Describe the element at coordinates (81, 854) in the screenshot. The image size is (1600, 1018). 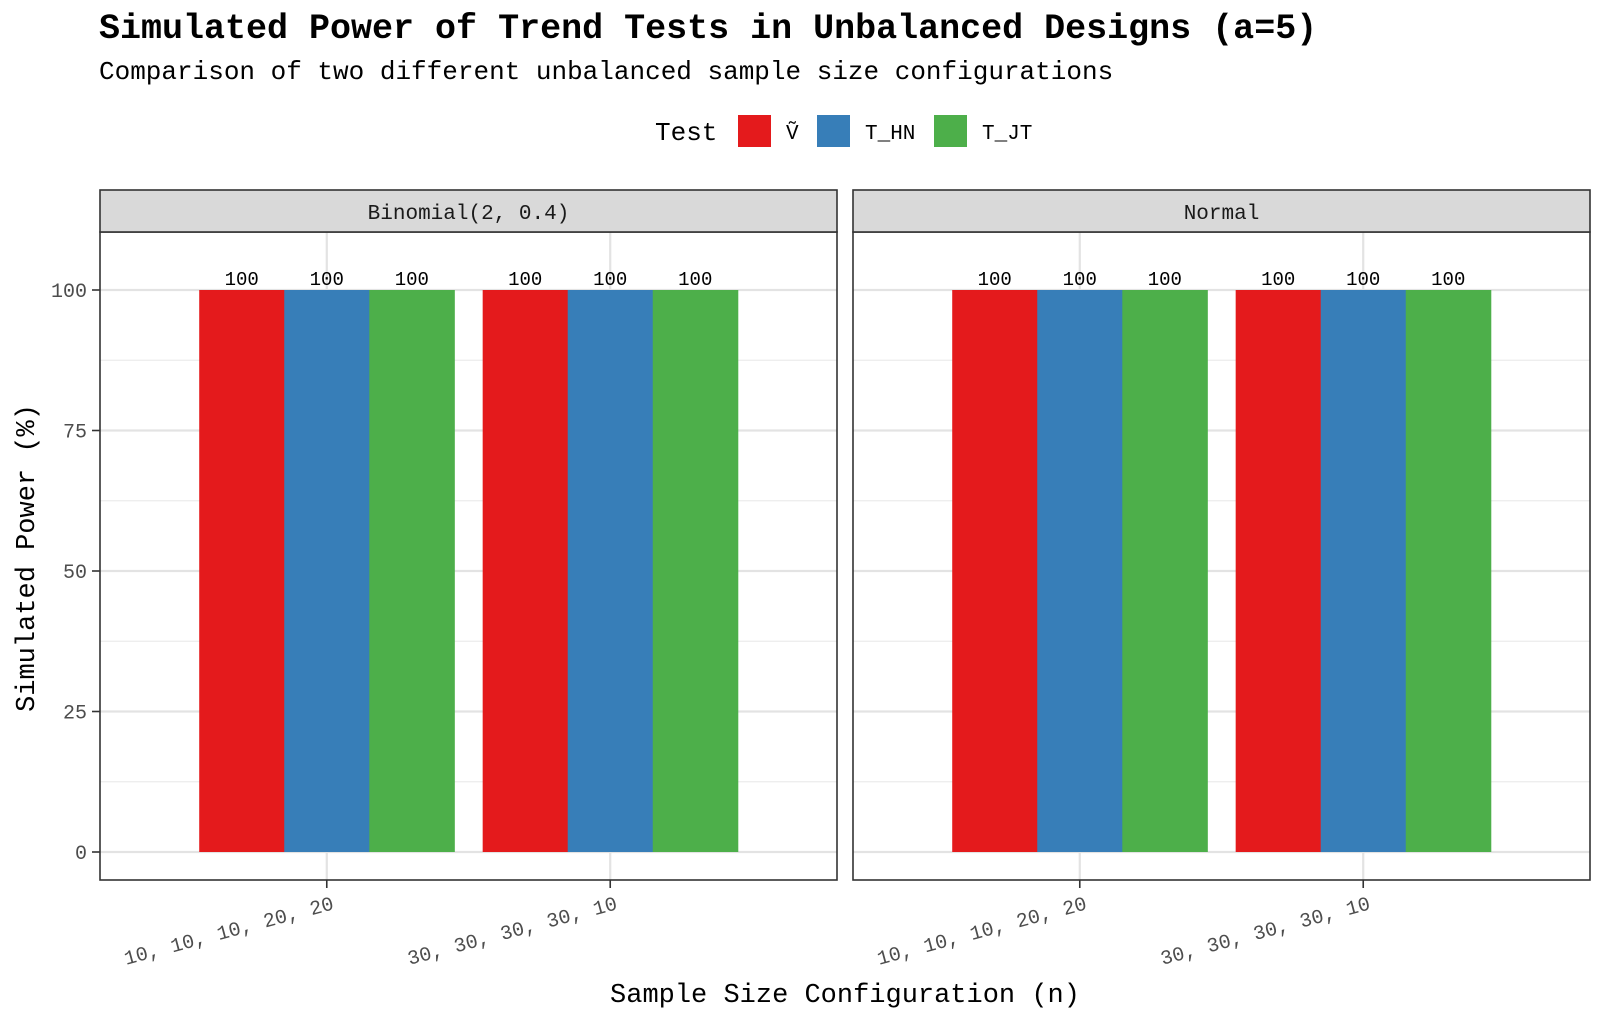
I see `y-tick-label: 0` at that location.